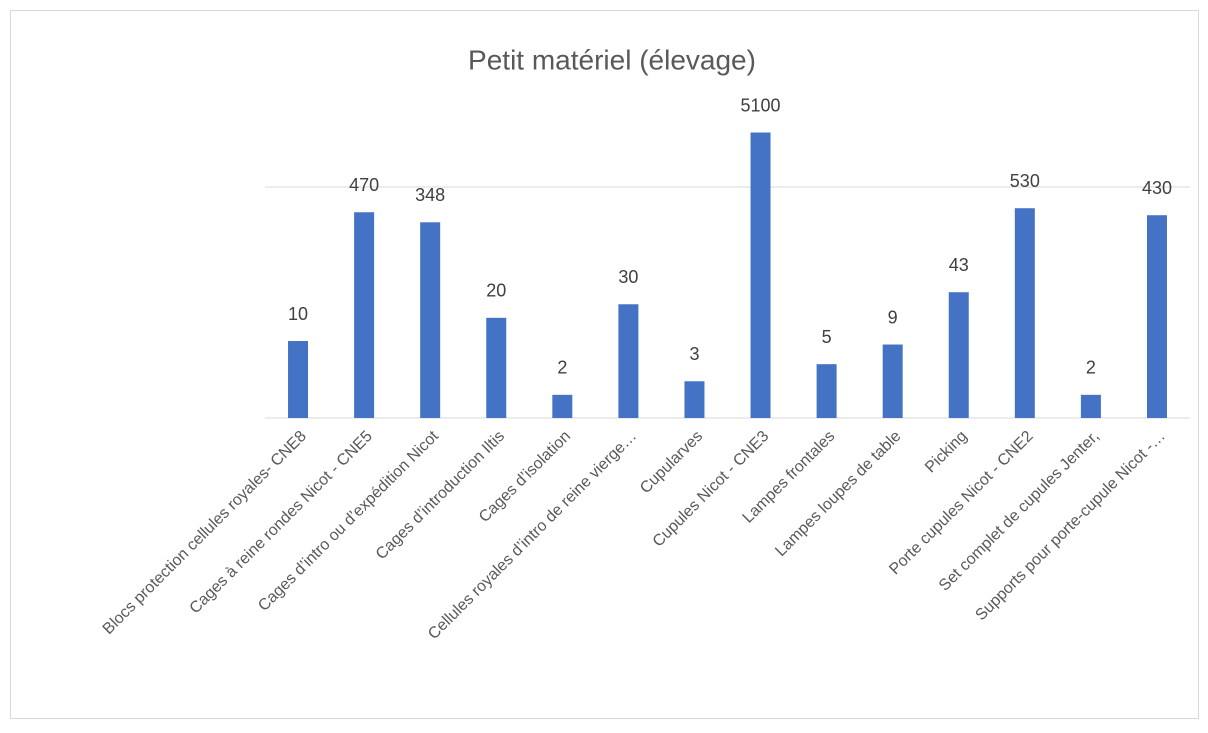  Describe the element at coordinates (959, 265) in the screenshot. I see `data-label: 43` at that location.